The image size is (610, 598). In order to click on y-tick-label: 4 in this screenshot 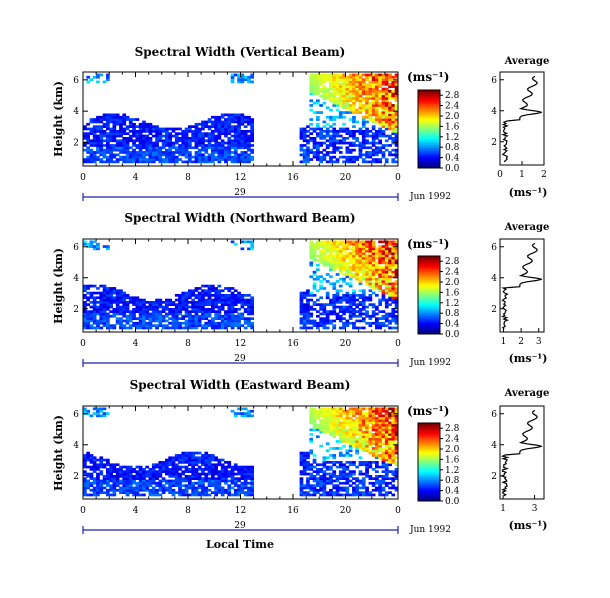, I will do `click(76, 446)`.